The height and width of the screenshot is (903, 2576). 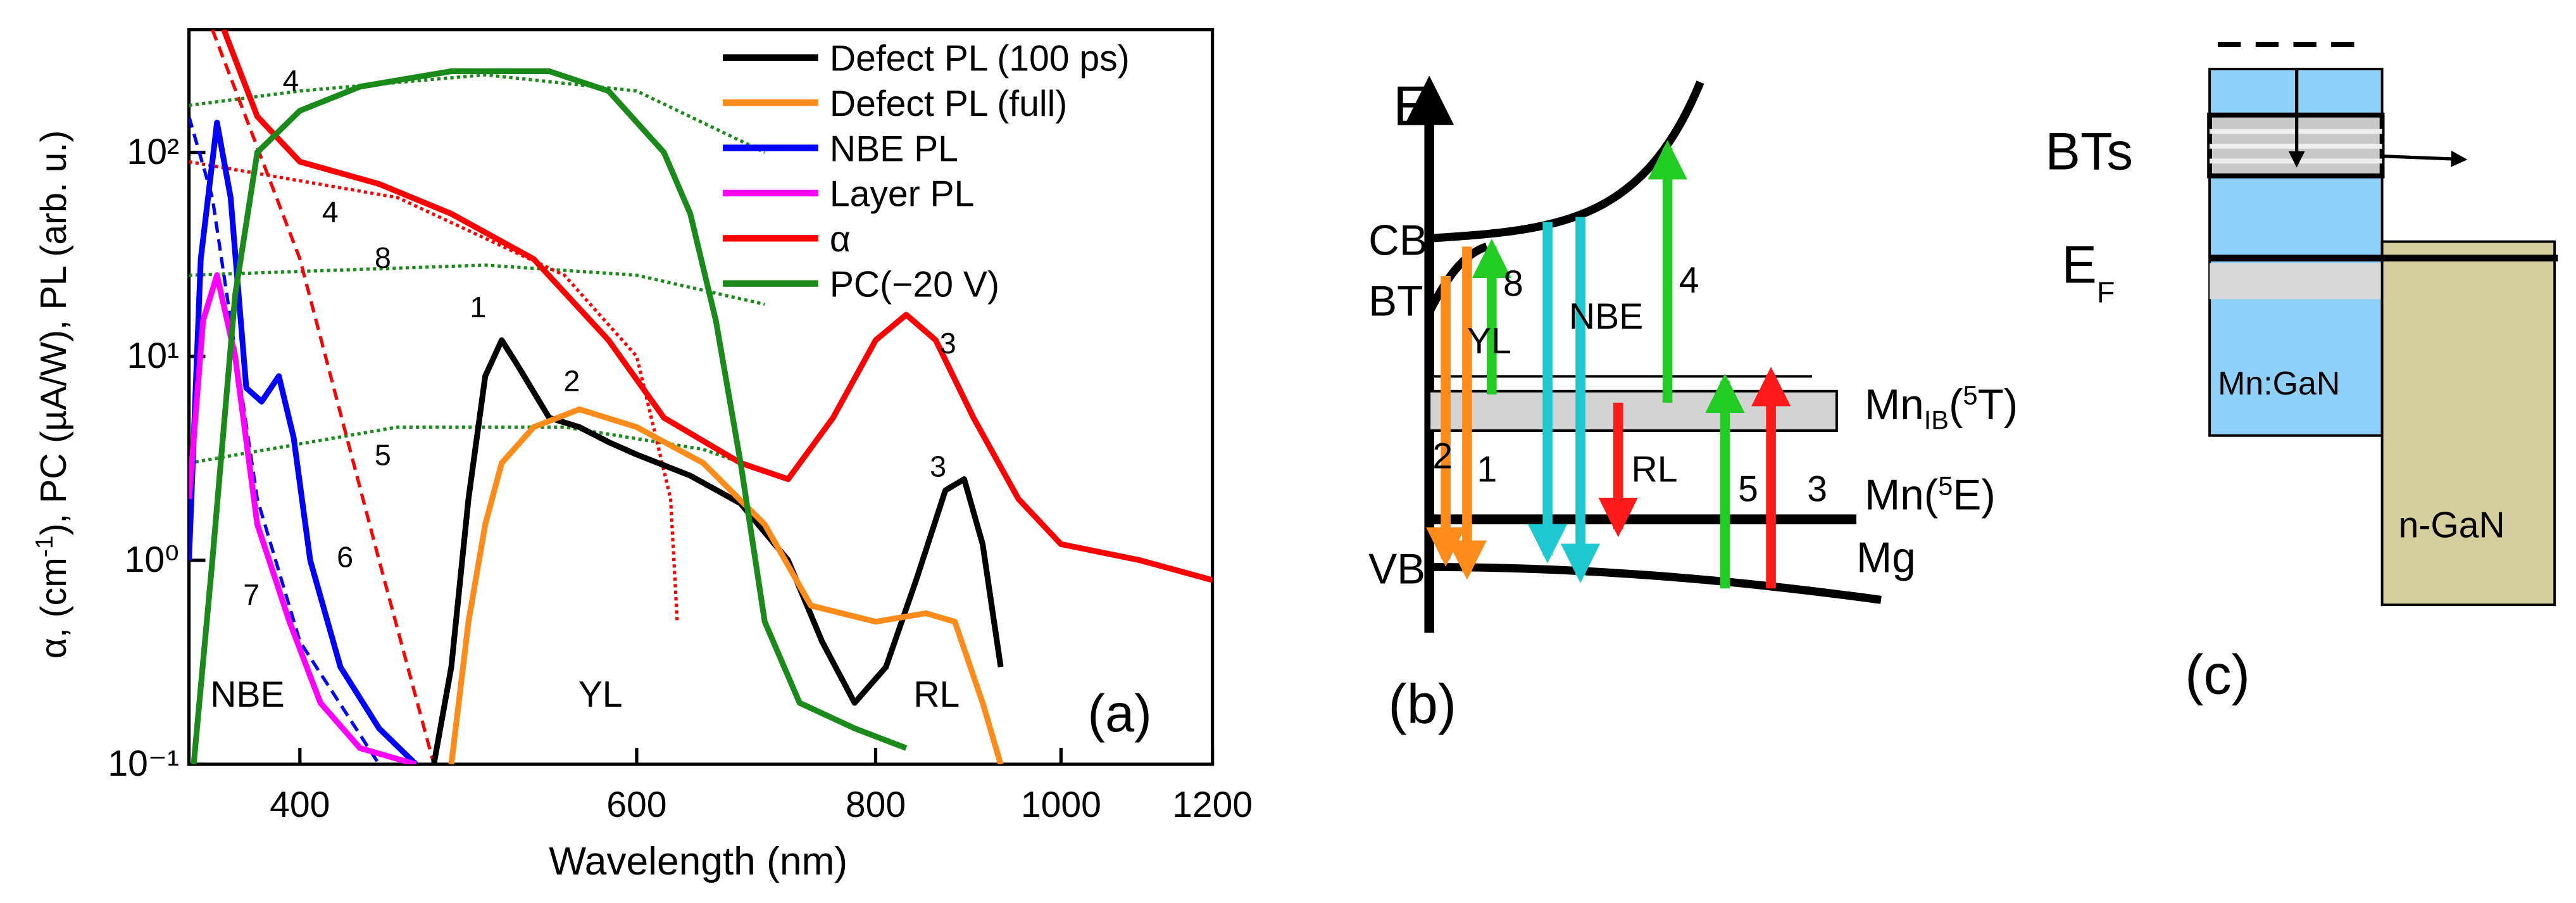 I want to click on legend-label: α, so click(x=841, y=239).